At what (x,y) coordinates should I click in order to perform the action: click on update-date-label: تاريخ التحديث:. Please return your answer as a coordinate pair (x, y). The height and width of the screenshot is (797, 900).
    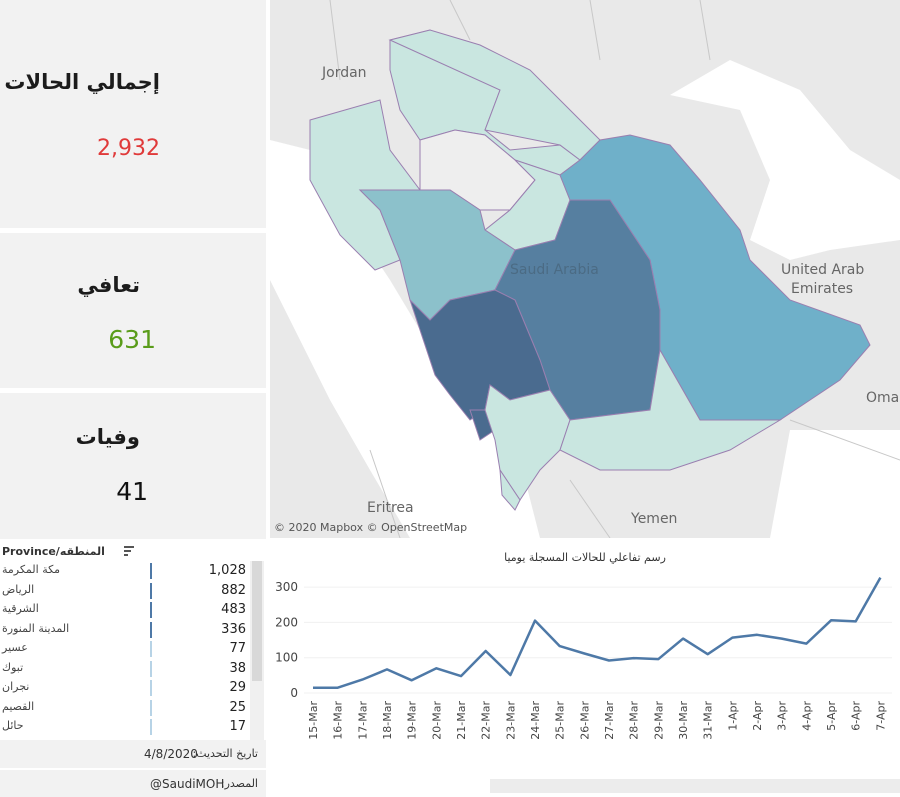
    Looking at the image, I should click on (225, 753).